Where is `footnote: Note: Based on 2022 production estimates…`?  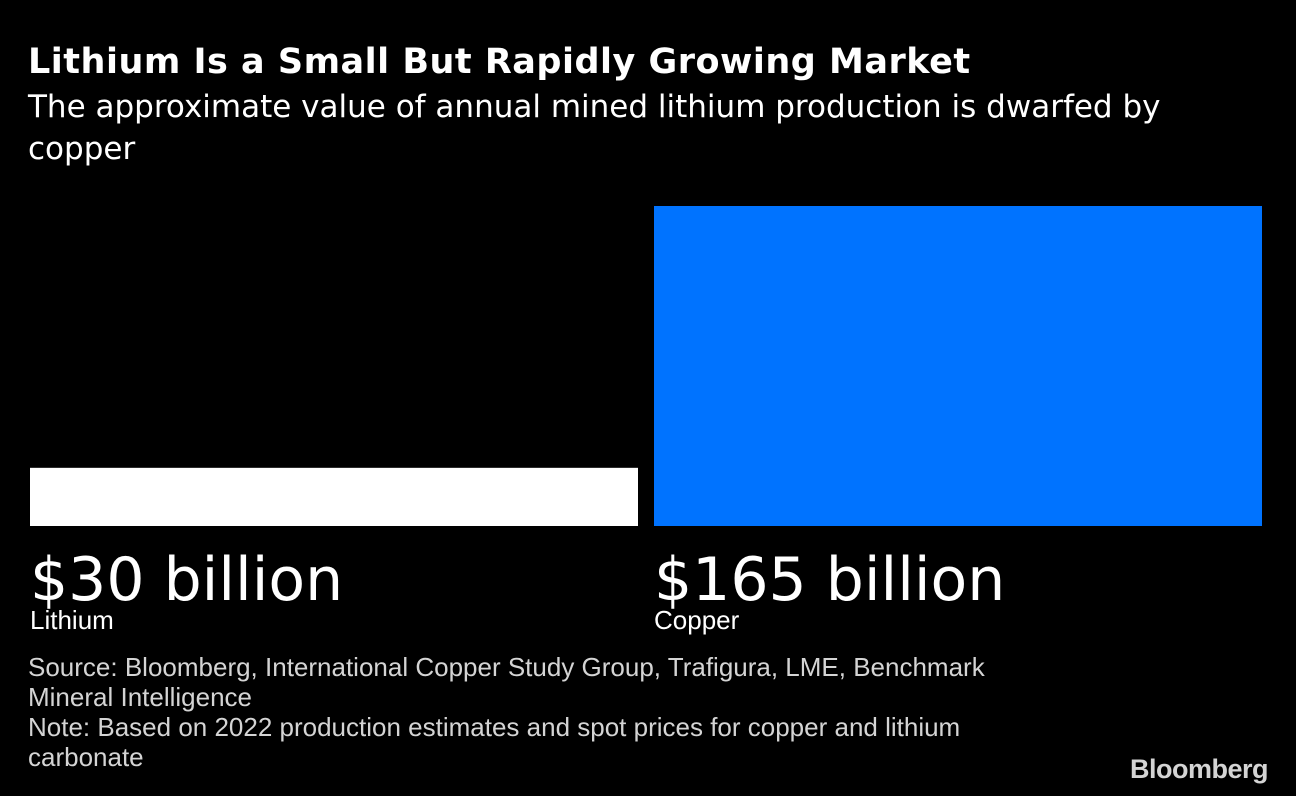 footnote: Note: Based on 2022 production estimates… is located at coordinates (494, 742).